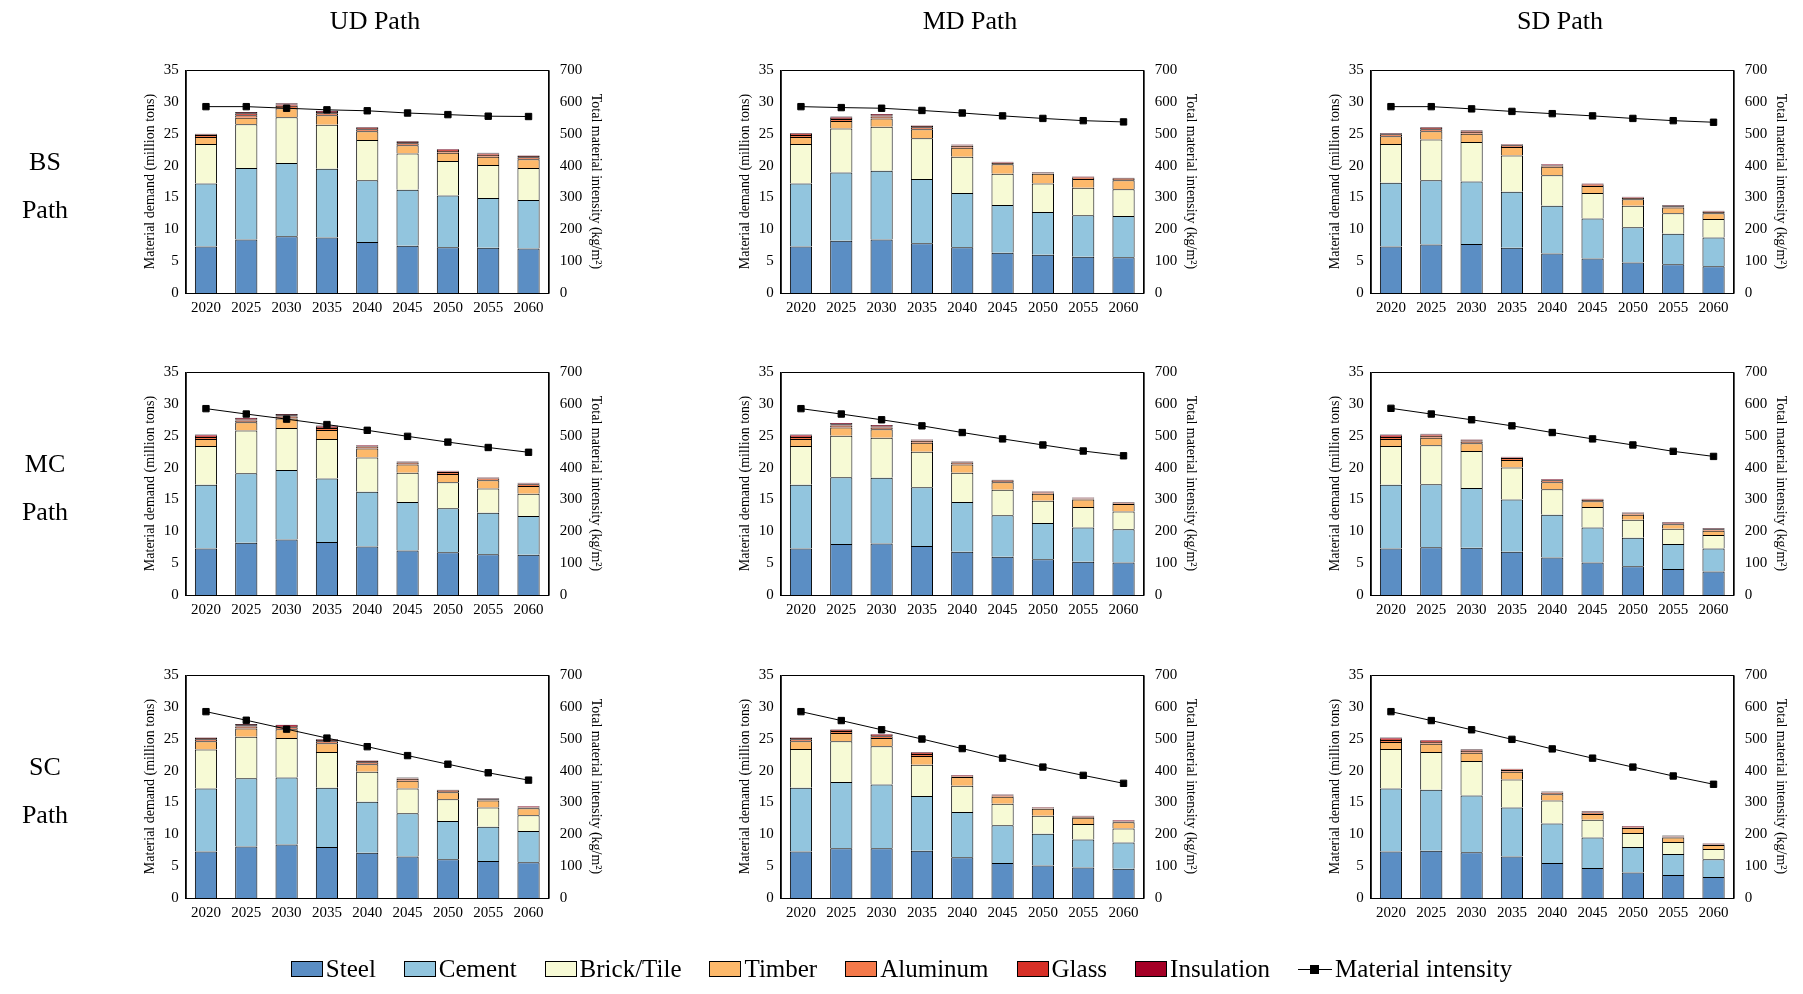  What do you see at coordinates (766, 196) in the screenshot?
I see `y-tick-label: 15` at bounding box center [766, 196].